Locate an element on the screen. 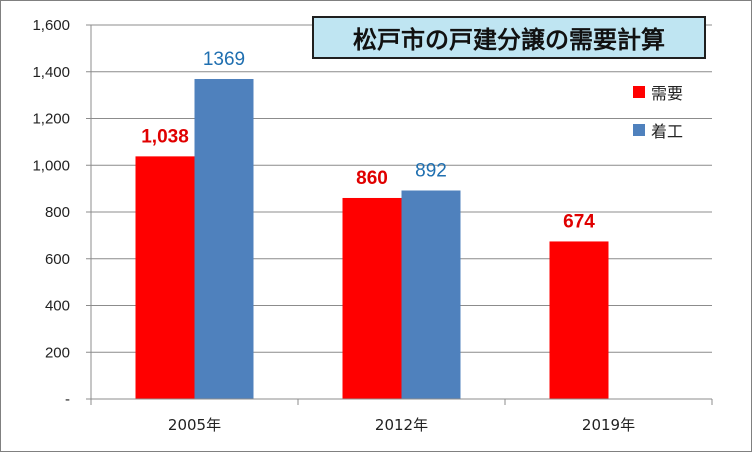 The height and width of the screenshot is (452, 752). data-label-starts: 892 is located at coordinates (431, 170).